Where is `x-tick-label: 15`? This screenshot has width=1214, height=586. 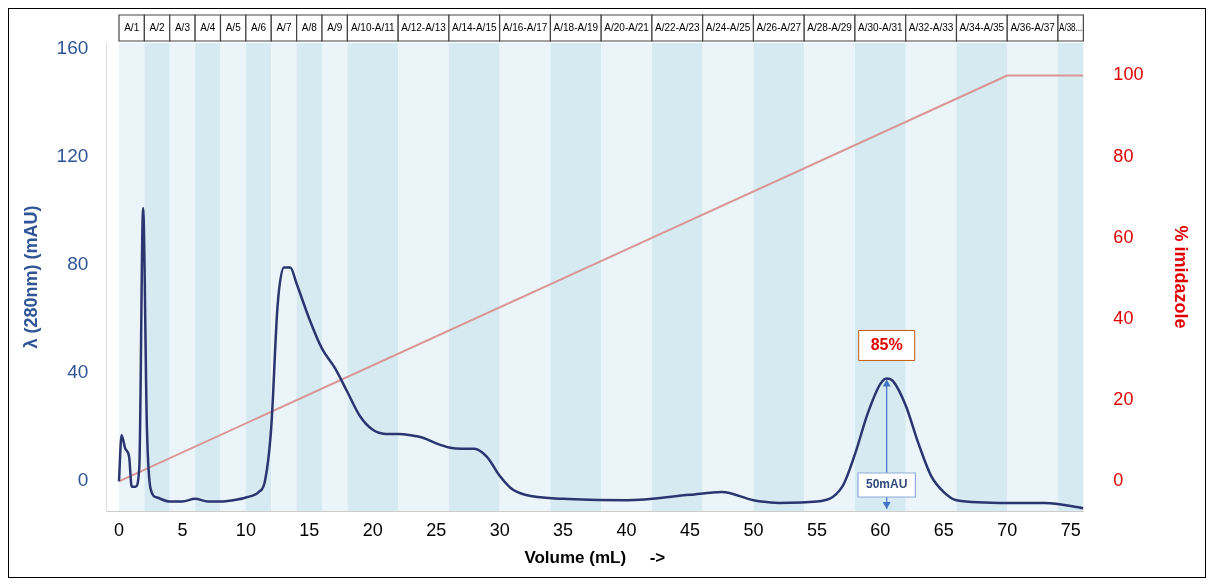
x-tick-label: 15 is located at coordinates (309, 529).